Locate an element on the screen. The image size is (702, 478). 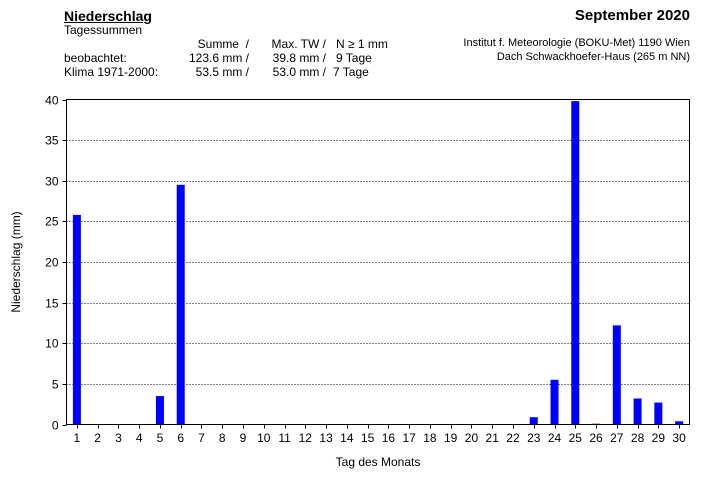
y-tick-label: 30 is located at coordinates (52, 182).